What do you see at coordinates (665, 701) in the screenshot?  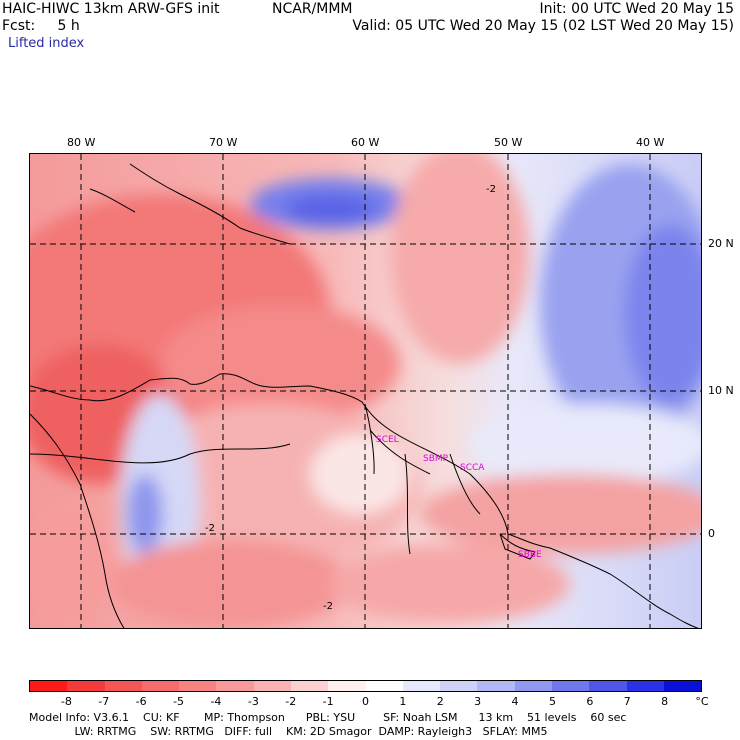 I see `colorbar-tick-label: 8` at bounding box center [665, 701].